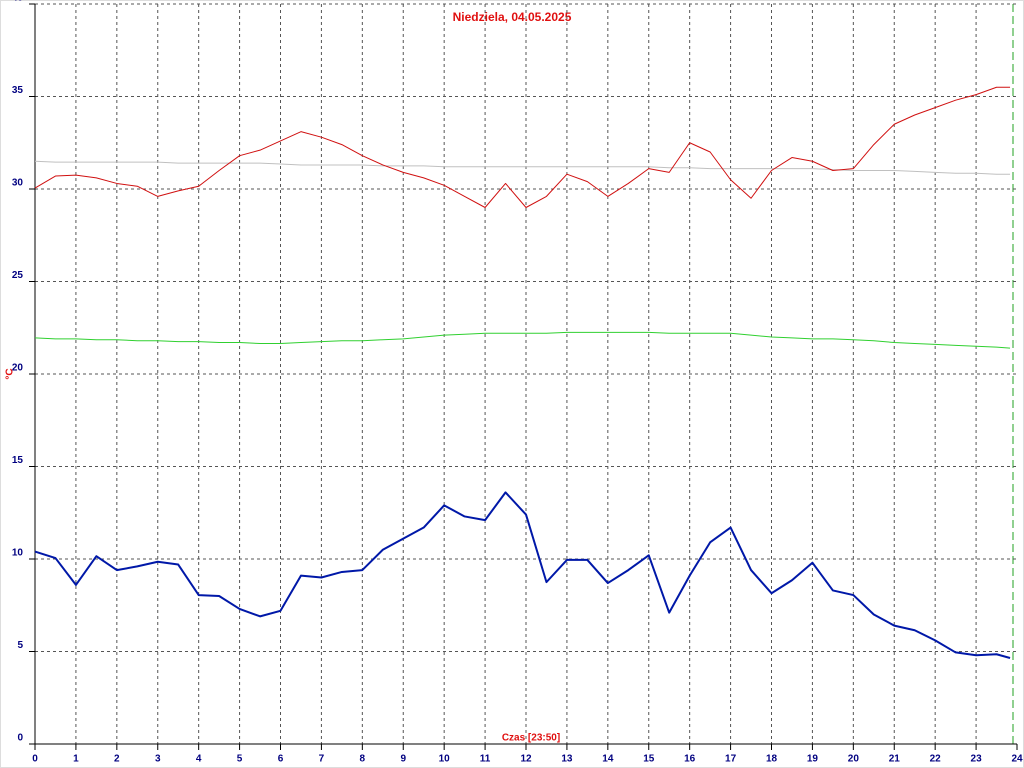 The width and height of the screenshot is (1024, 768). What do you see at coordinates (895, 759) in the screenshot?
I see `x-tick-label: 21` at bounding box center [895, 759].